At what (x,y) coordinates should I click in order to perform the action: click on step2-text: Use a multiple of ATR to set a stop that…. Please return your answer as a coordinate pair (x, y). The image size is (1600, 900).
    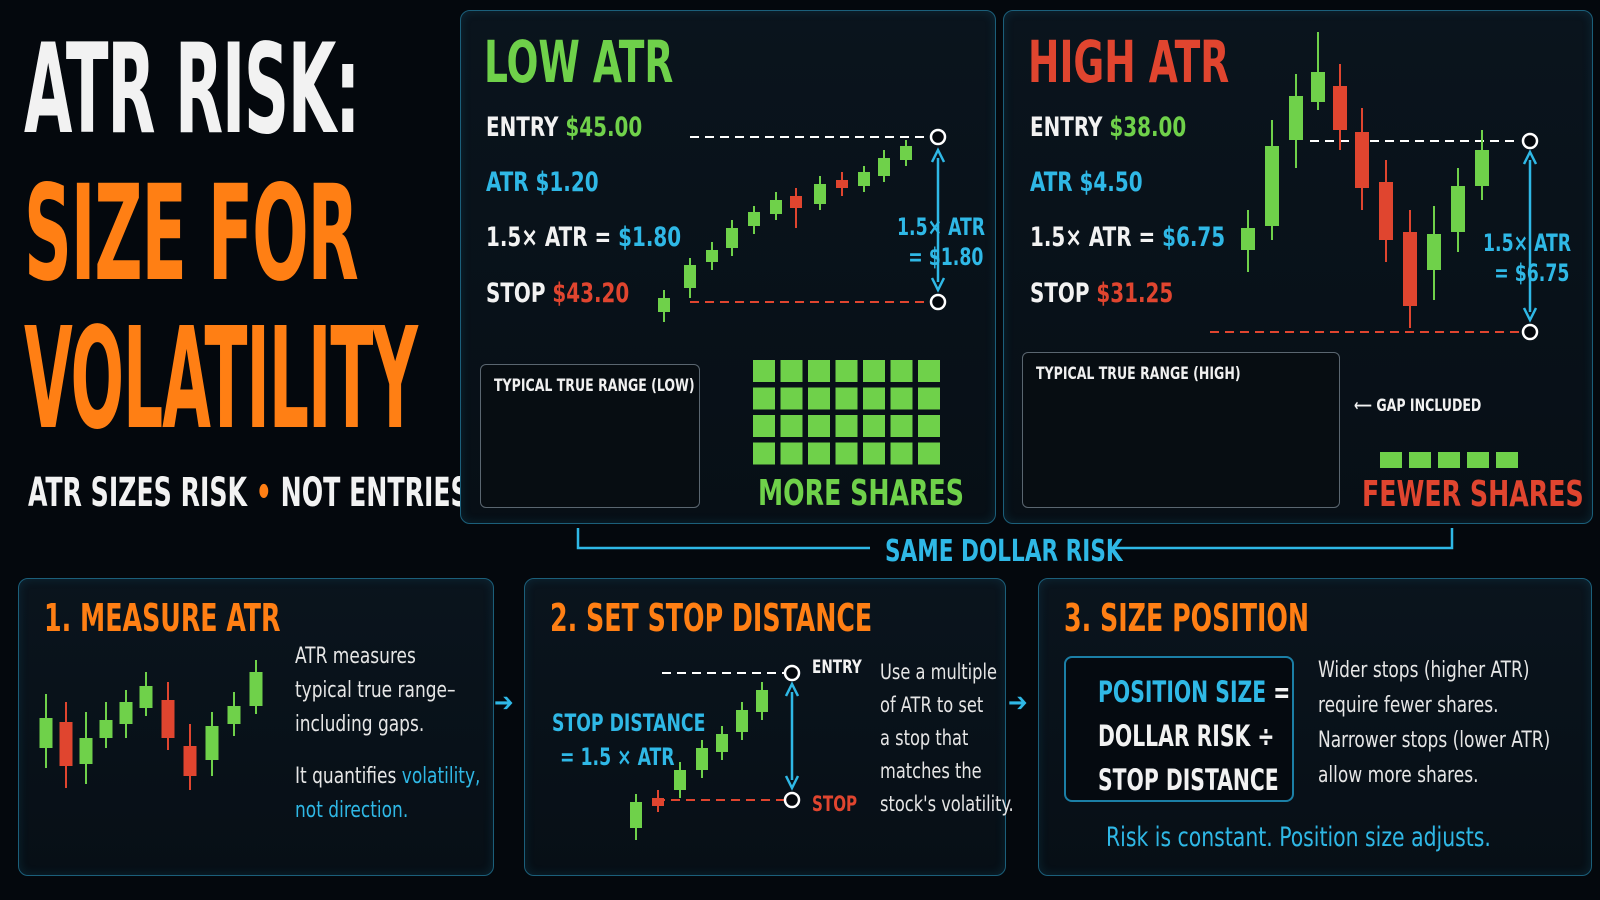
    Looking at the image, I should click on (947, 738).